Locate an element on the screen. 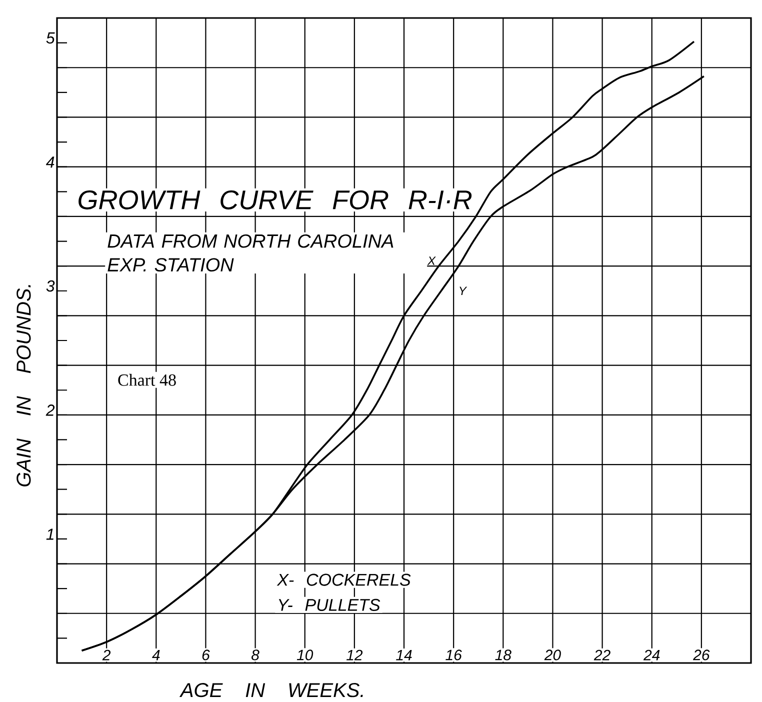 The width and height of the screenshot is (762, 702). annotation: Y- PULLETS is located at coordinates (329, 604).